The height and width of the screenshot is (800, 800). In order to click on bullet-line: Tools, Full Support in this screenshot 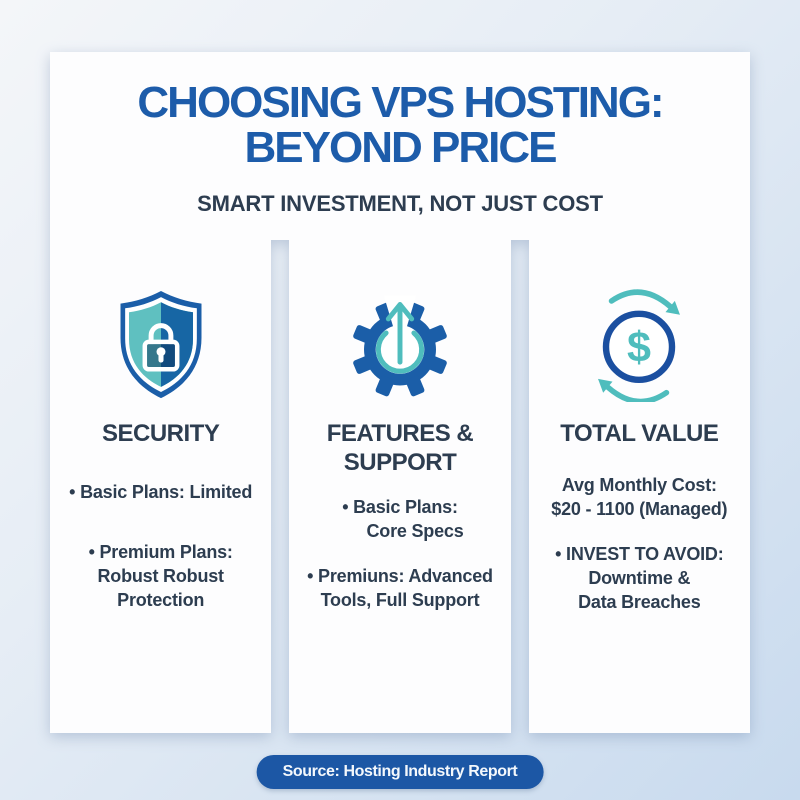, I will do `click(400, 600)`.